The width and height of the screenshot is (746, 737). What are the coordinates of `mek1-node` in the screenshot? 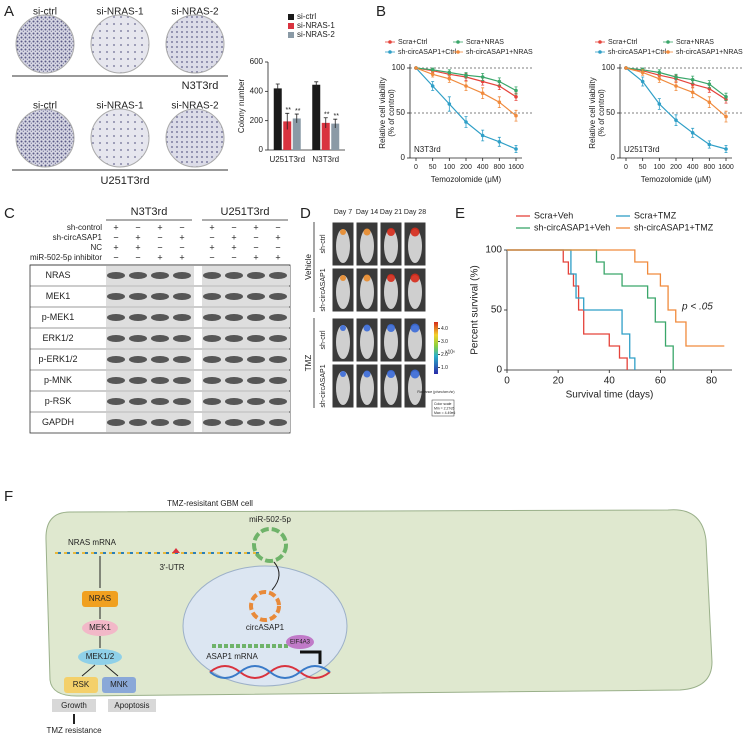 It's located at (100, 628).